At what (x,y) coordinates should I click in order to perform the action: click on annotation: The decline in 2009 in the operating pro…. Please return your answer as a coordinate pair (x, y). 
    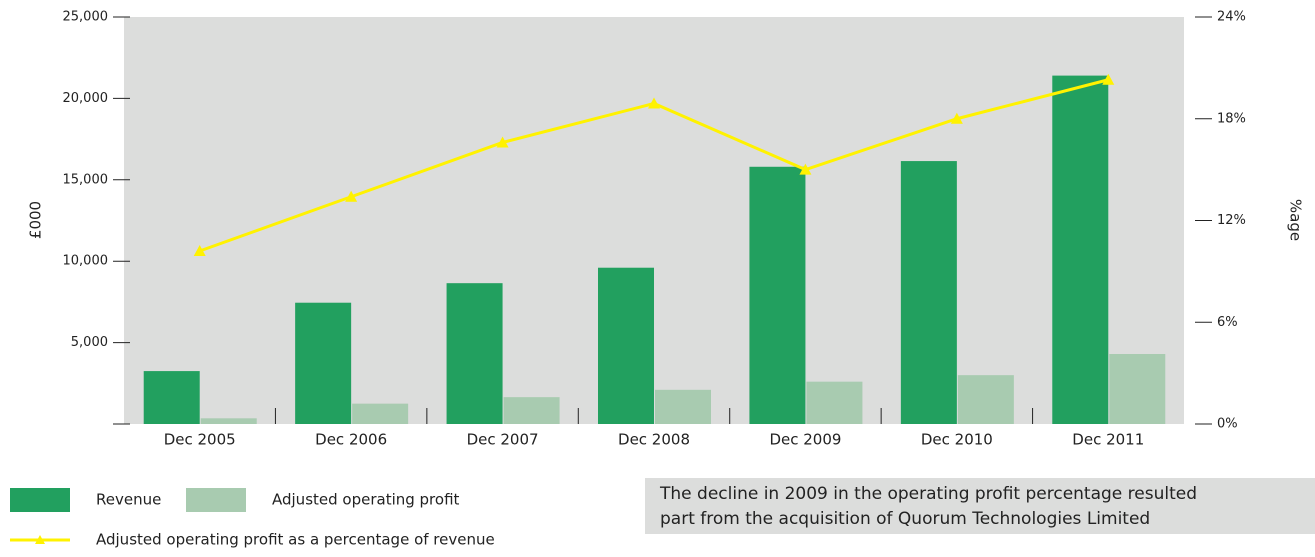
    Looking at the image, I should click on (928, 494).